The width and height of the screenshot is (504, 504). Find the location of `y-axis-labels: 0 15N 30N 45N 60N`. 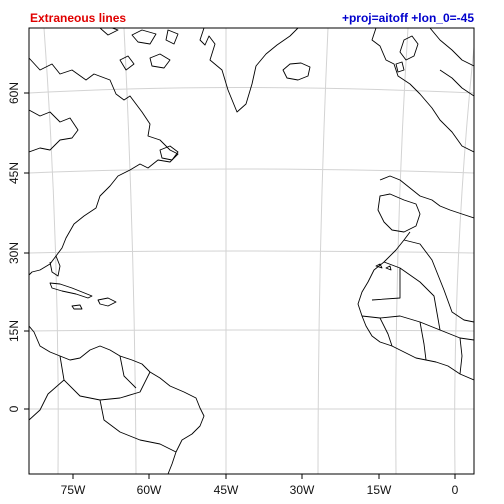

y-axis-labels: 0 15N 30N 45N 60N is located at coordinates (14, 247).